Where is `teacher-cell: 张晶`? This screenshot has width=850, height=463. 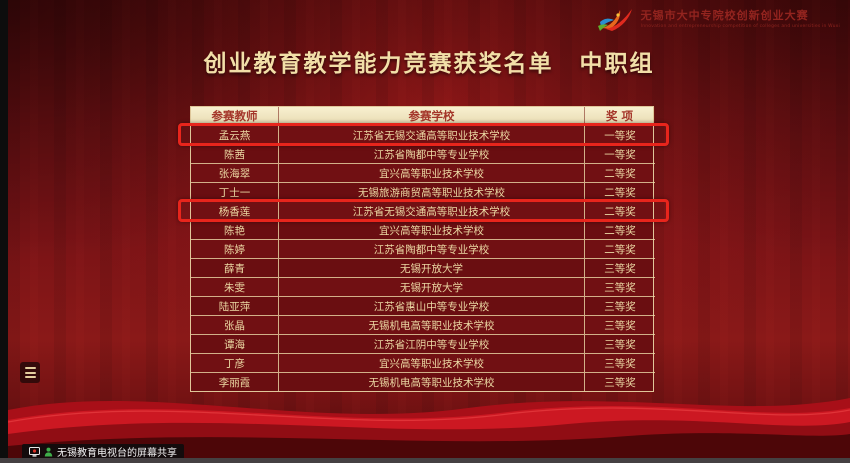 teacher-cell: 张晶 is located at coordinates (235, 324).